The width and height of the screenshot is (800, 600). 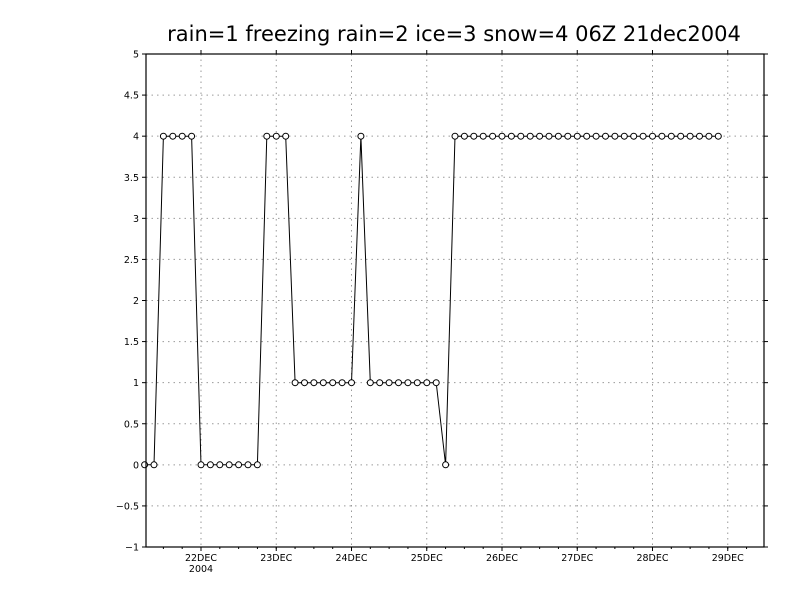 What do you see at coordinates (201, 569) in the screenshot?
I see `x-tick-sublabel: 2004` at bounding box center [201, 569].